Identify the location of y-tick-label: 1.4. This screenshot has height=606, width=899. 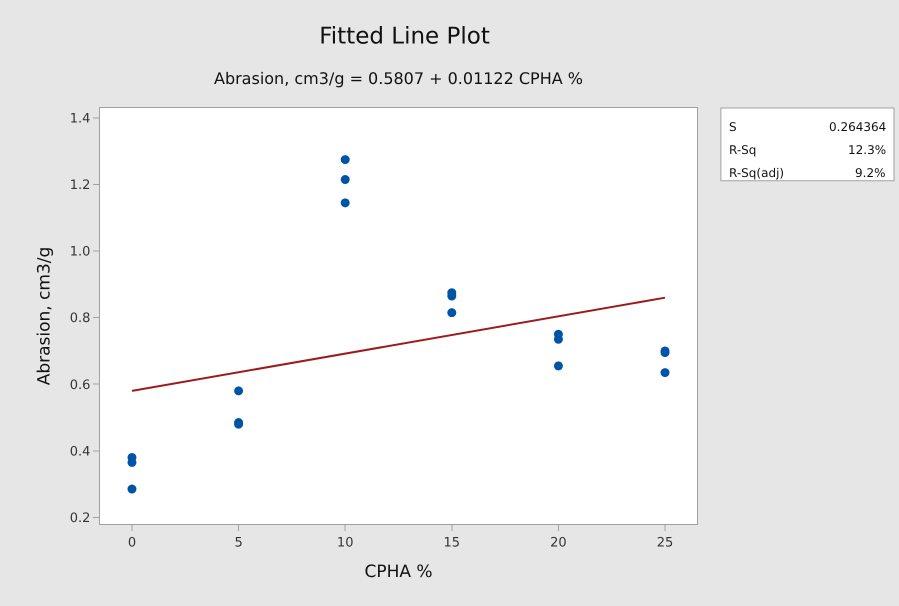
(80, 119).